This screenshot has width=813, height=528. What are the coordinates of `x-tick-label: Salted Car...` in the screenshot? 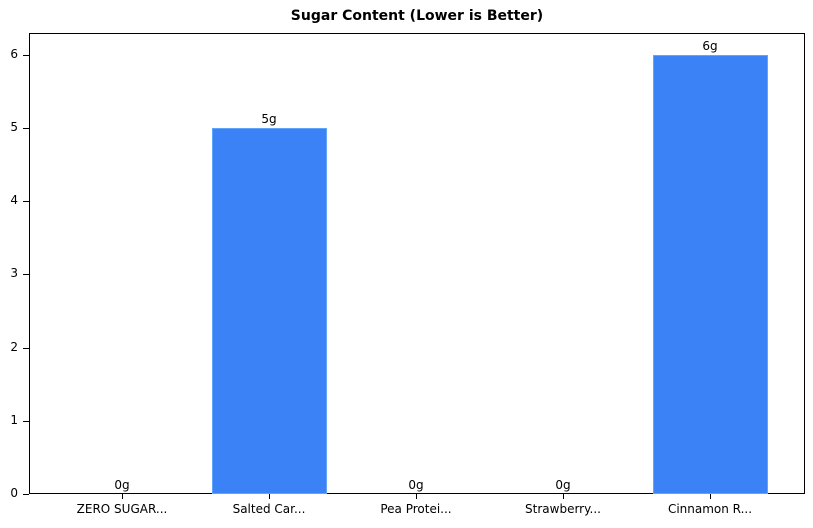 It's located at (269, 509).